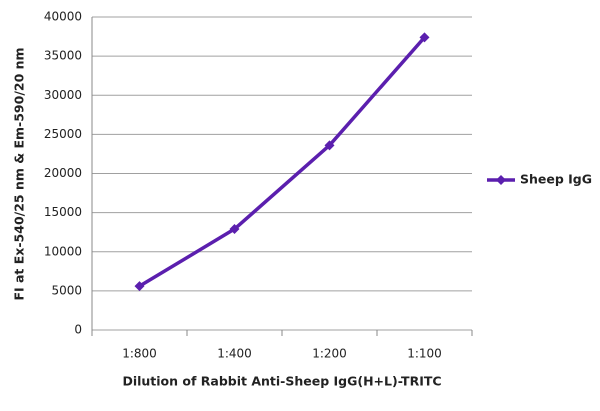  What do you see at coordinates (19, 173) in the screenshot?
I see `y-axis-title: FI at Ex-540/25 nm & Em-590/20 nm` at bounding box center [19, 173].